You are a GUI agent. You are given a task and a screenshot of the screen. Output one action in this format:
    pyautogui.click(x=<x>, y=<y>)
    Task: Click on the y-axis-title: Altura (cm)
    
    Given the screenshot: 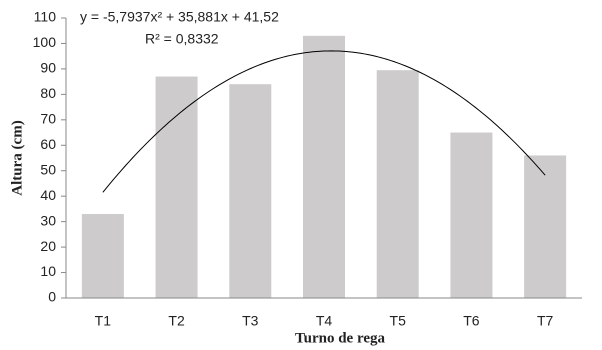 What is the action you would take?
    pyautogui.click(x=17, y=157)
    